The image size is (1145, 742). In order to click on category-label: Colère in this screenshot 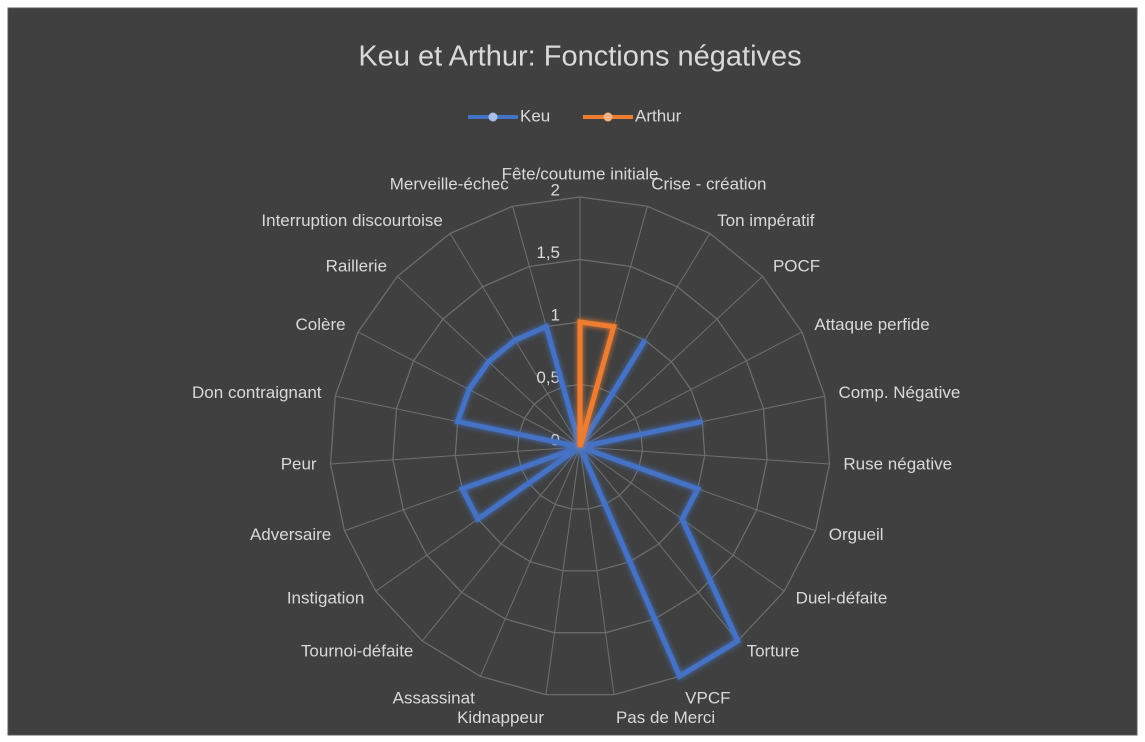, I will do `click(321, 324)`.